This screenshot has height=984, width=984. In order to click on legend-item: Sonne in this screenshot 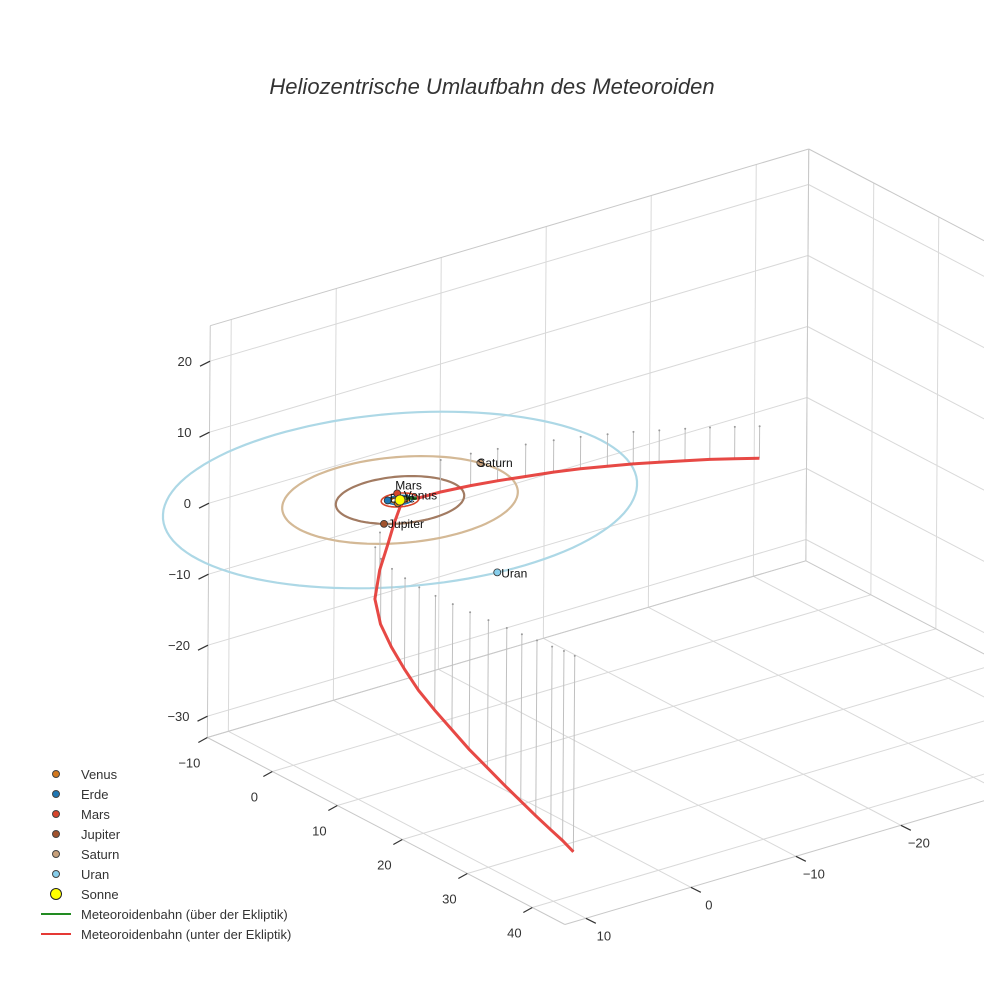, I will do `click(163, 894)`.